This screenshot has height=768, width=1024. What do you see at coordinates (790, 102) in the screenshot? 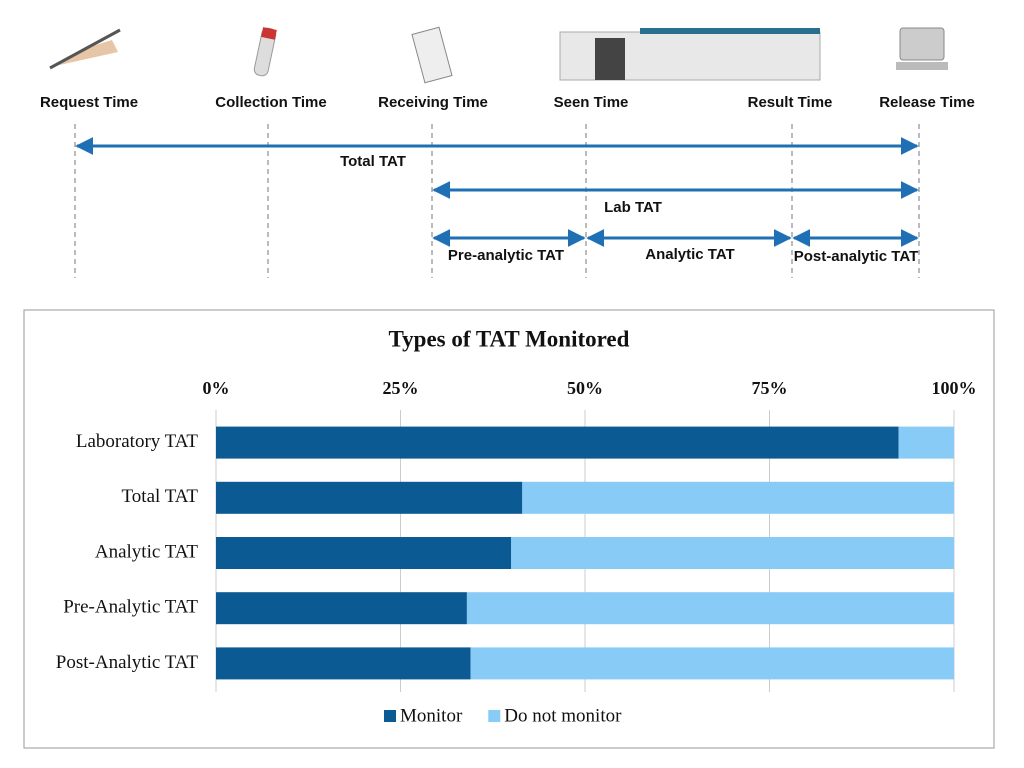
I see `time-point-label: Result Time` at bounding box center [790, 102].